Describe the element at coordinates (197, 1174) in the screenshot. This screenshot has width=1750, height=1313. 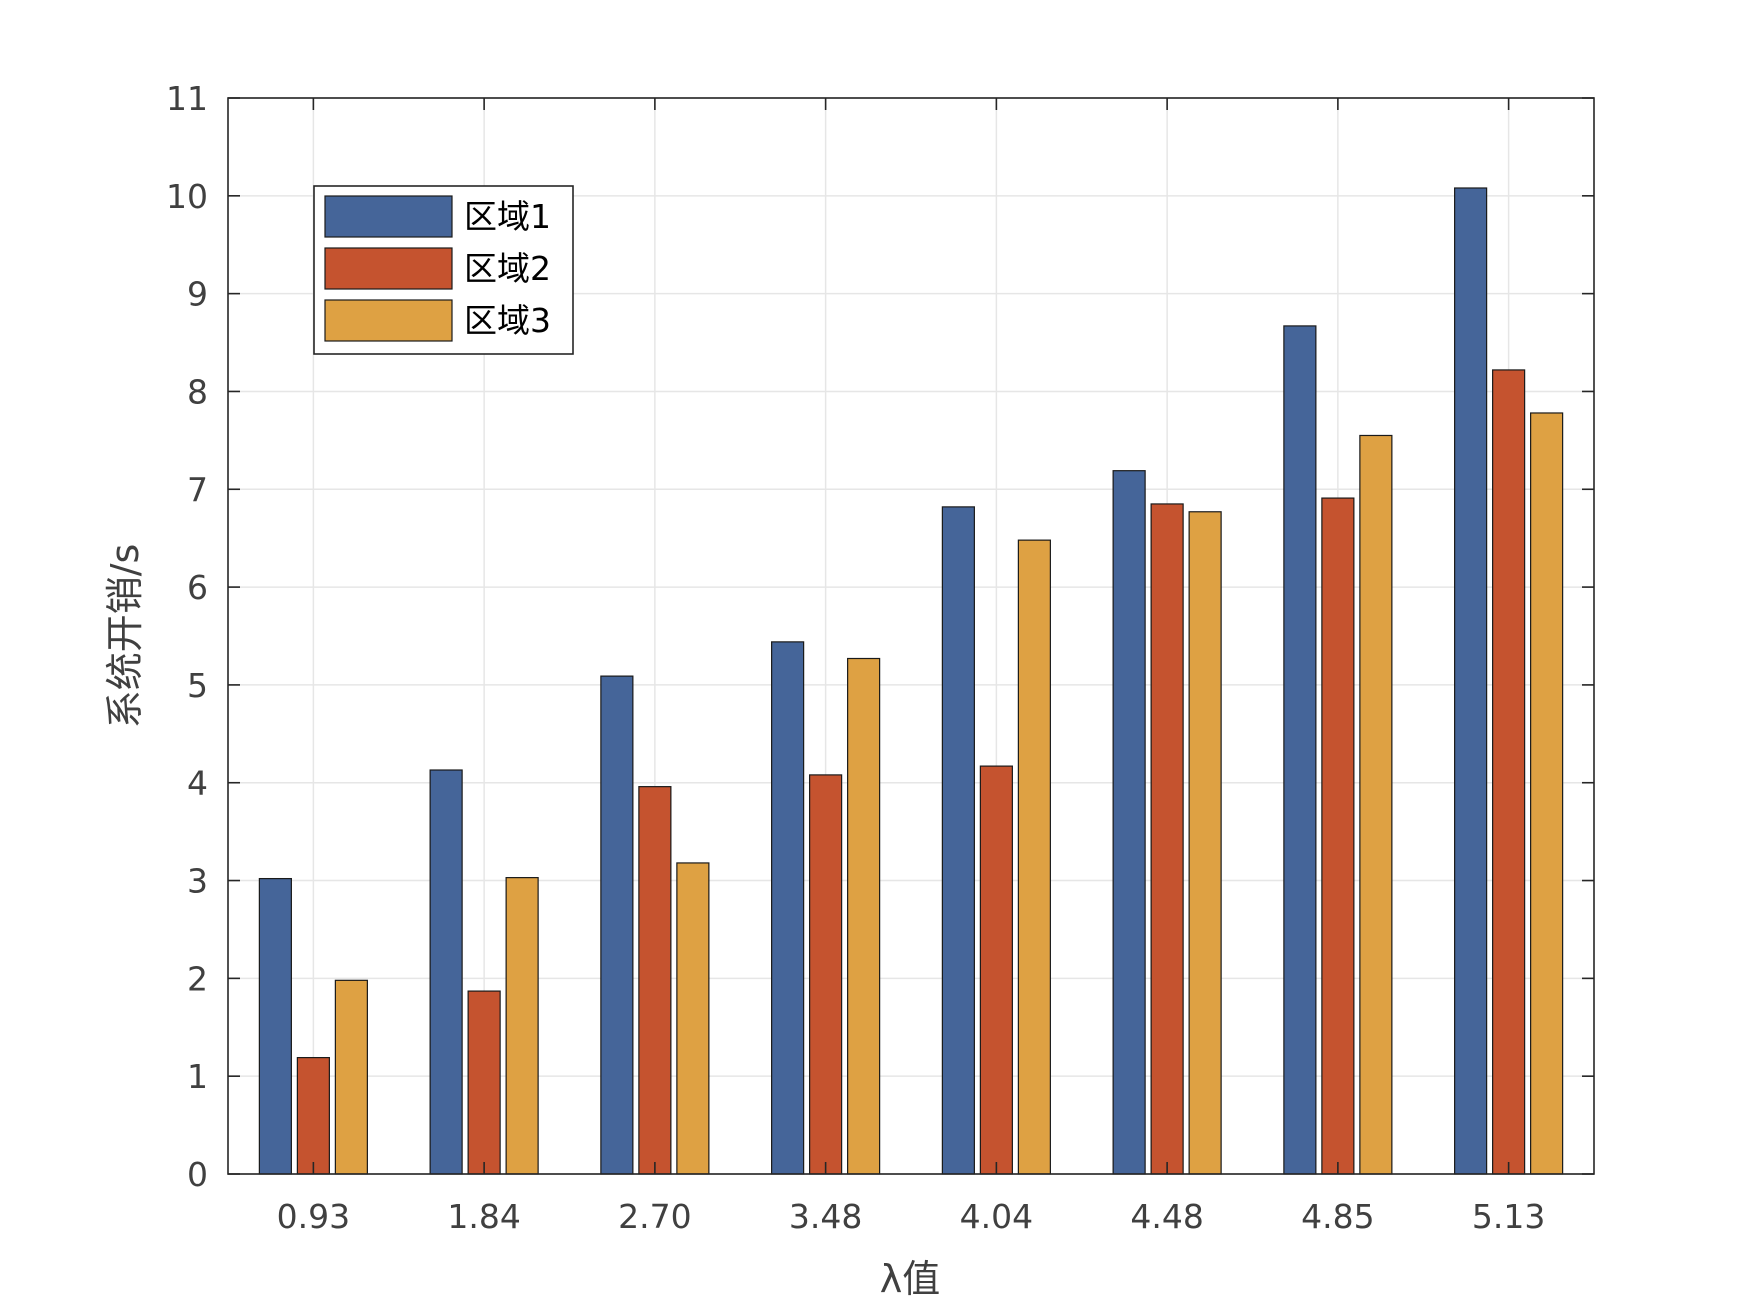
I see `y-tick-label: 0` at that location.